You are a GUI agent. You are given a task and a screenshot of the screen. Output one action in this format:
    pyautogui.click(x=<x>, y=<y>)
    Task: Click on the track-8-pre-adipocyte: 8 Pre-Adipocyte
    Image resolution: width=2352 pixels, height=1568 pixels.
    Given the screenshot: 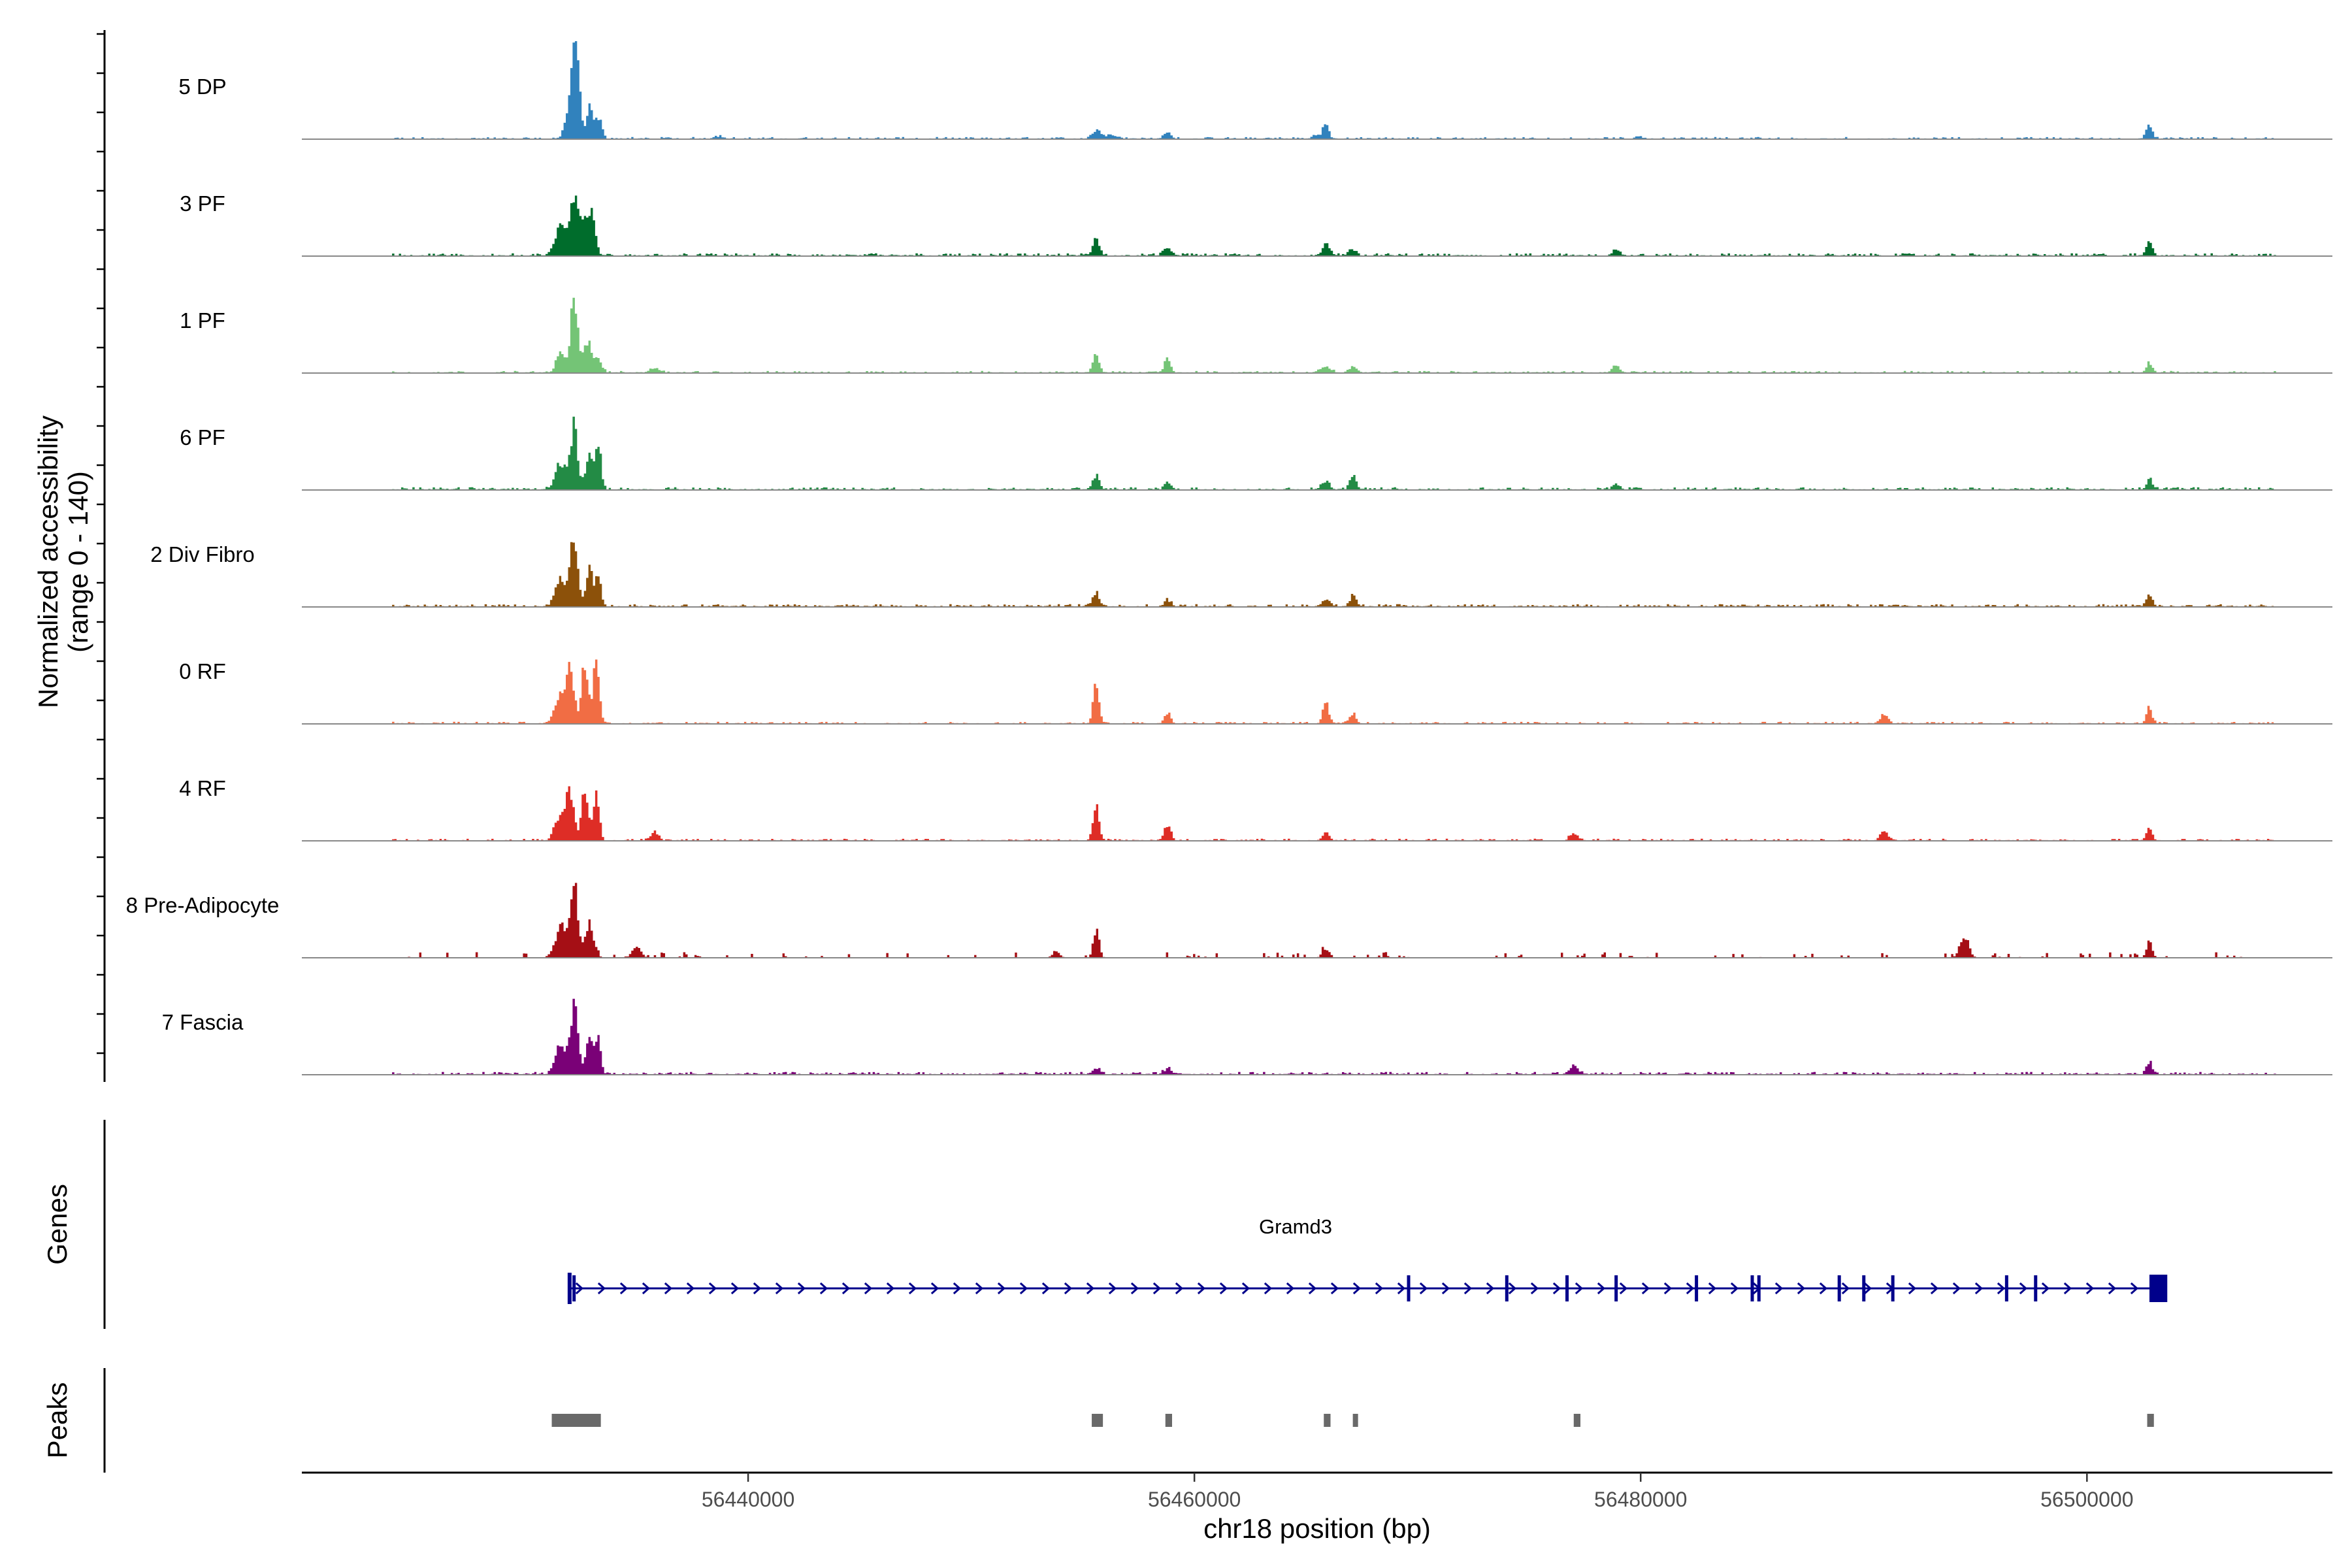 What is the action you would take?
    pyautogui.click(x=1229, y=920)
    